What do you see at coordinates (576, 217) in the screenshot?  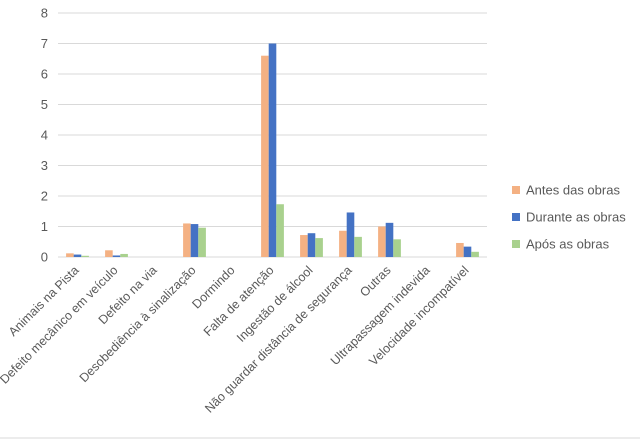 I see `legend-label-2: Durante as obras` at bounding box center [576, 217].